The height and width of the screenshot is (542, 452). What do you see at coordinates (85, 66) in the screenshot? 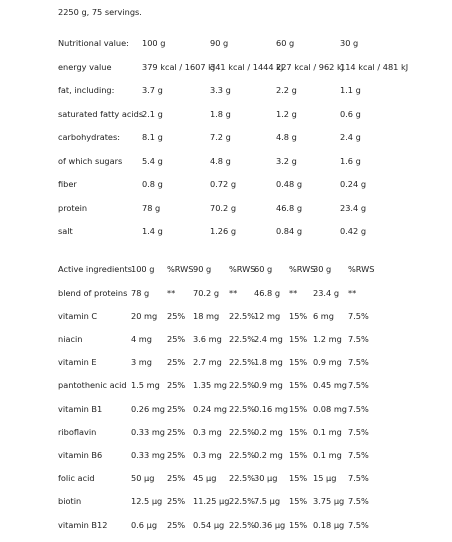
I see `nutrition-row-label: energy value` at bounding box center [85, 66].